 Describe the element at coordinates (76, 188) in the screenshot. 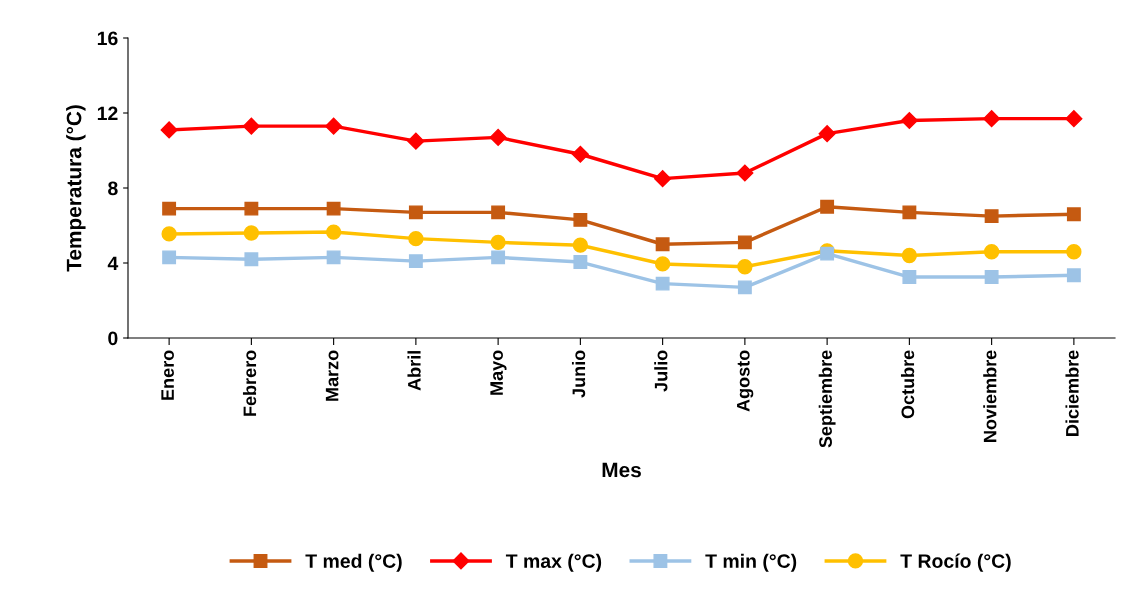

I see `y-axis-title: Temperatura (°C)` at that location.